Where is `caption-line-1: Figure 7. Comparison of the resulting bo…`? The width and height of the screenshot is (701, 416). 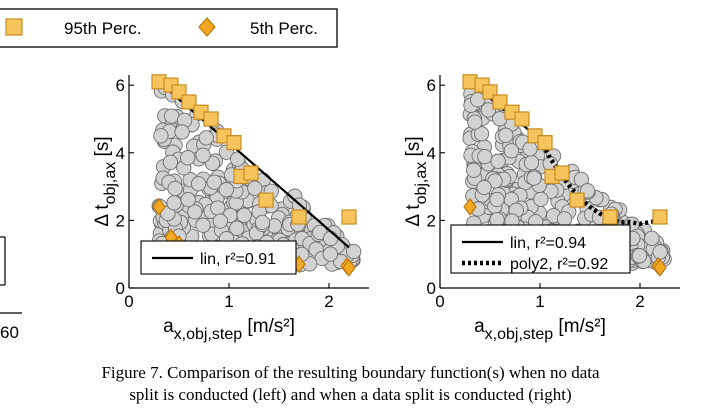
caption-line-1: Figure 7. Comparison of the resulting bo… is located at coordinates (350, 372).